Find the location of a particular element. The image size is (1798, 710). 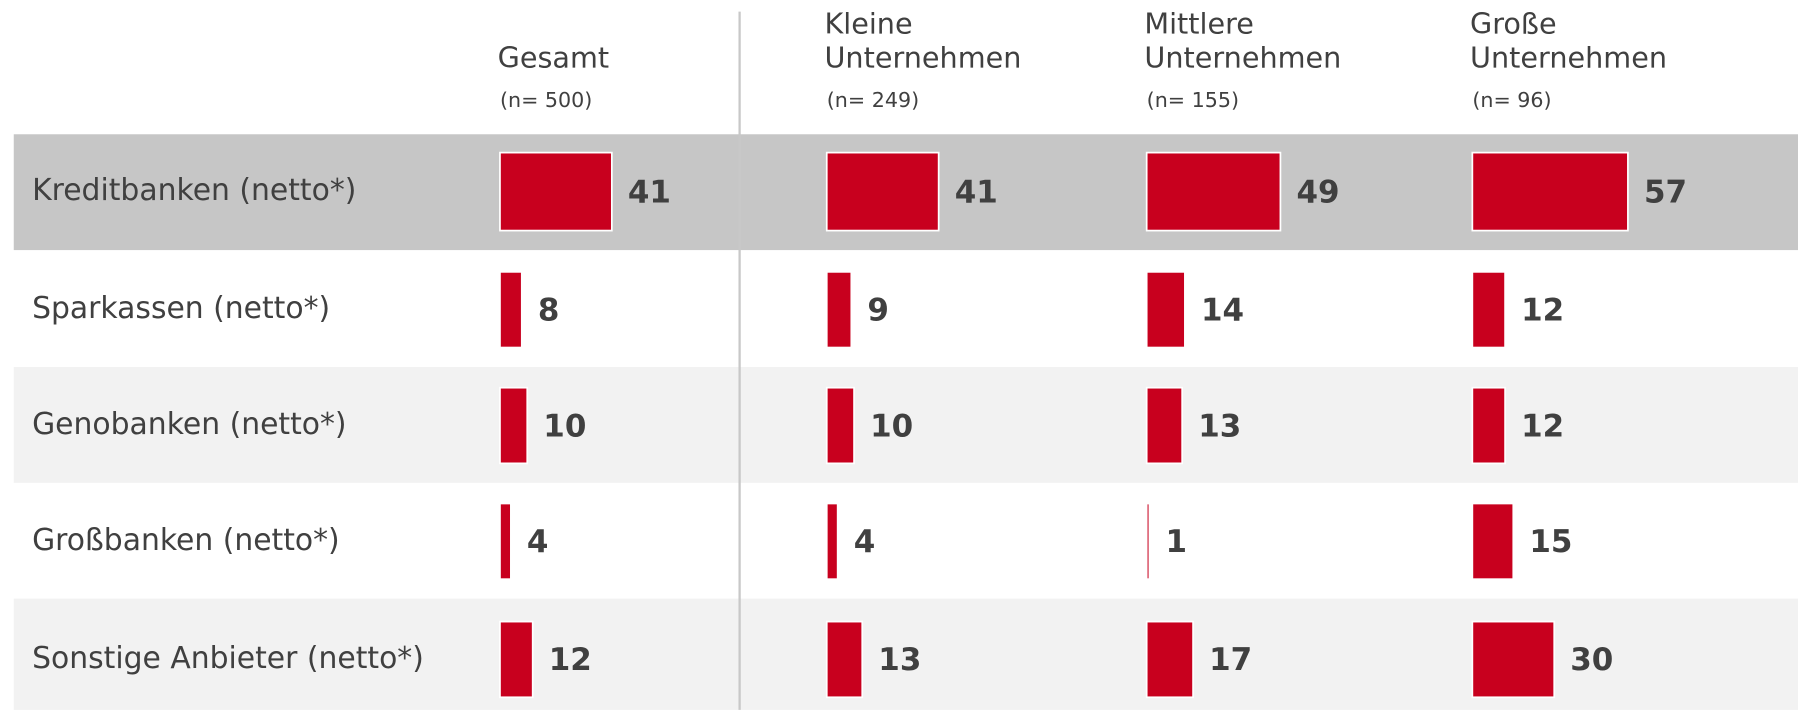

value-label: 30 is located at coordinates (1591, 660).